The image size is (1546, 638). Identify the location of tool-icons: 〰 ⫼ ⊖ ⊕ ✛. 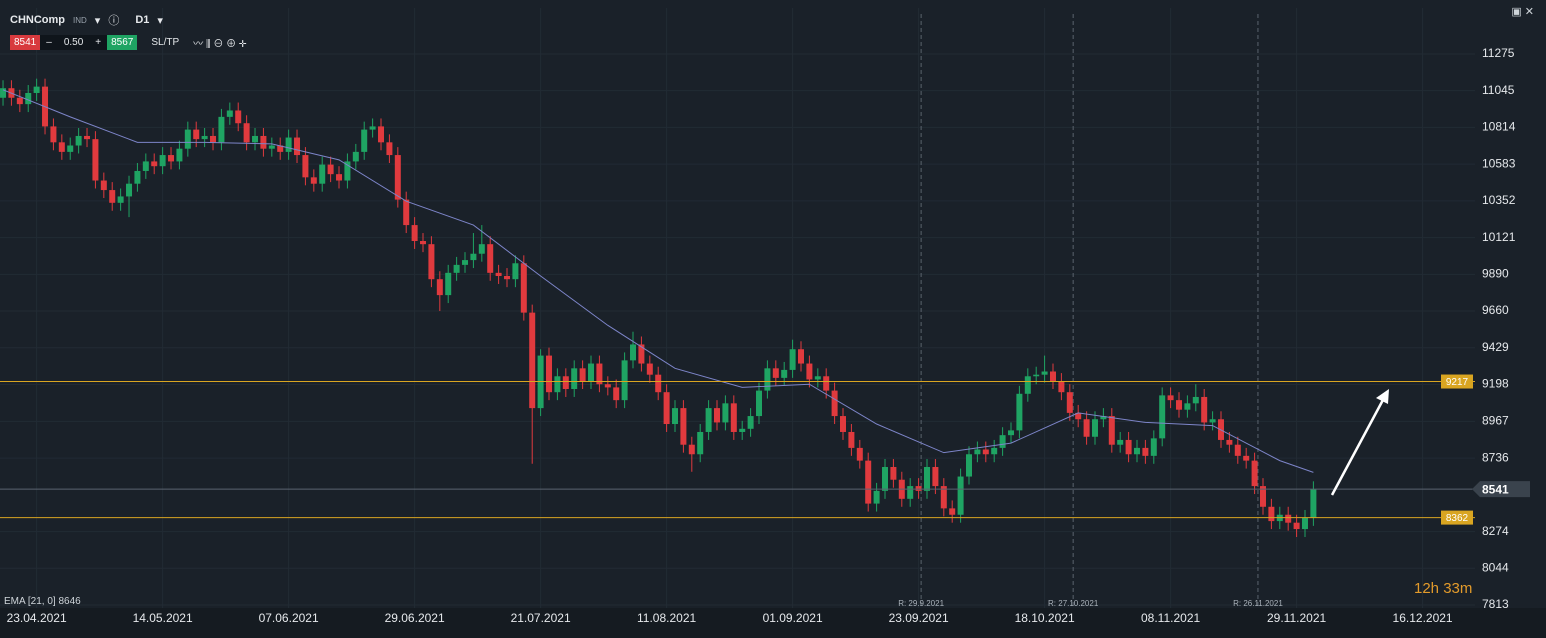
(220, 44).